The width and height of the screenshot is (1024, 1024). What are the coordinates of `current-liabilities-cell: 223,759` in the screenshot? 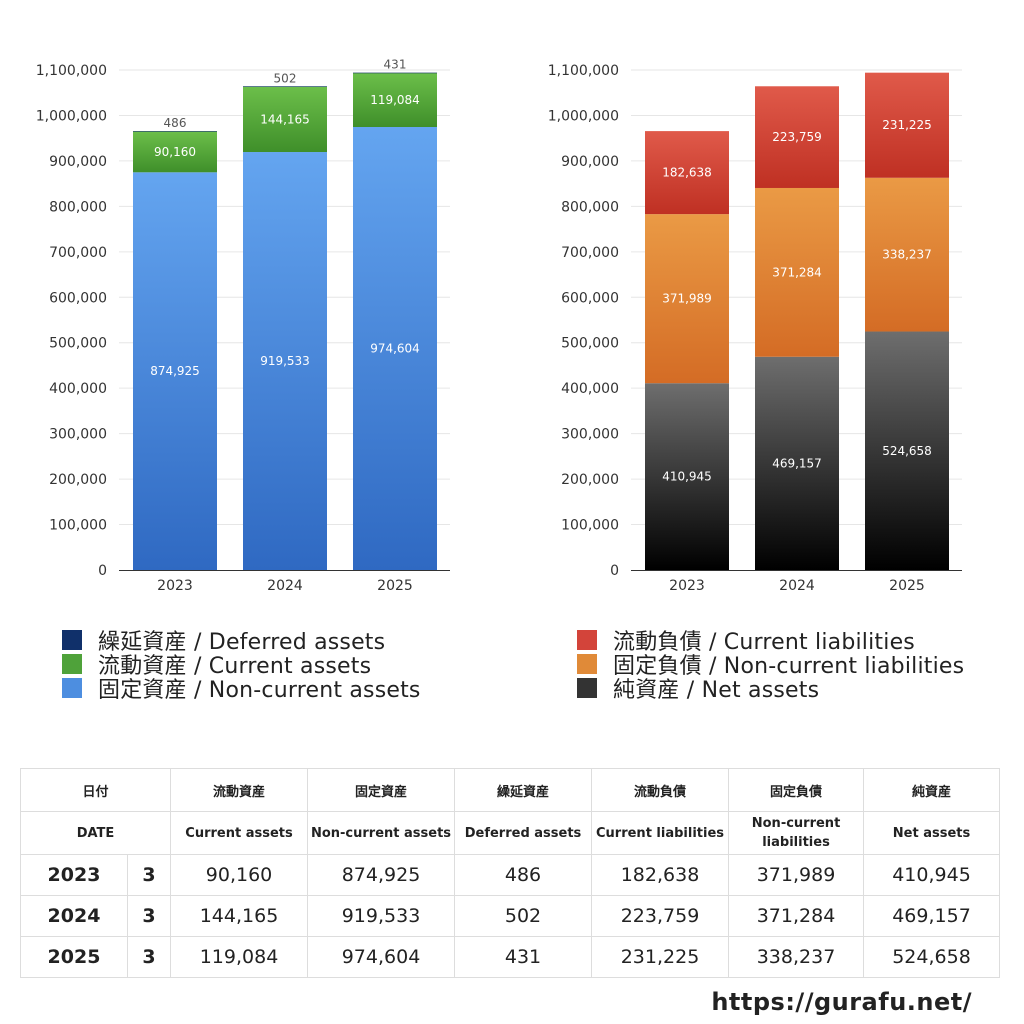 It's located at (660, 916).